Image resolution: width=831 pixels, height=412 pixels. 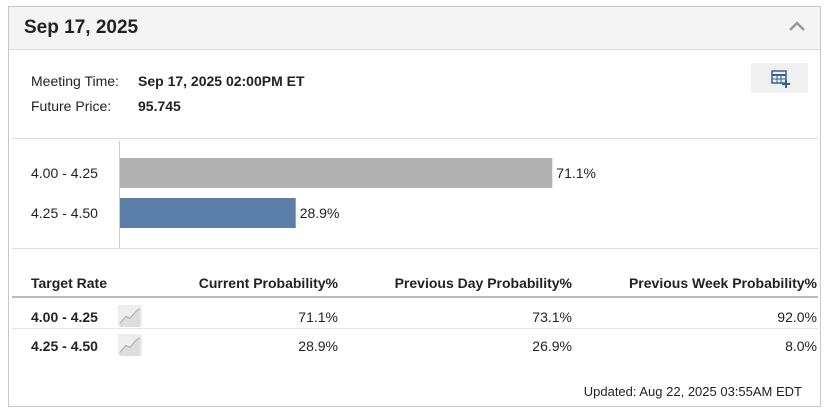 What do you see at coordinates (483, 283) in the screenshot?
I see `column-header: Previous Day Probability%` at bounding box center [483, 283].